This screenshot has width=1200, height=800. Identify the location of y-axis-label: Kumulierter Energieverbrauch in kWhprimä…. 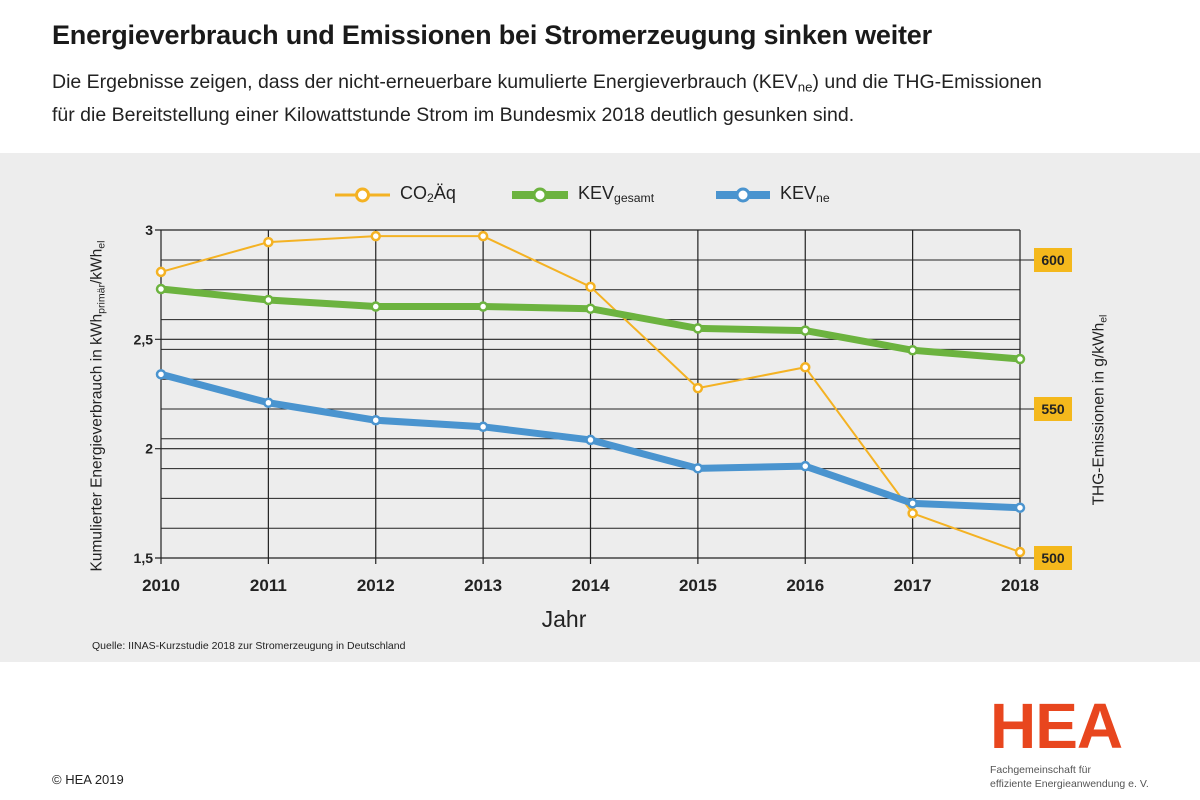
(98, 406).